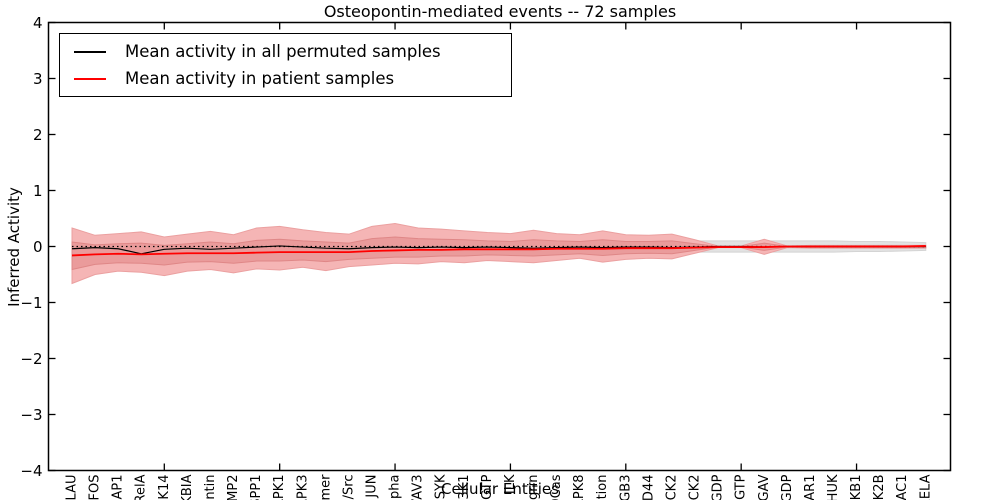  Describe the element at coordinates (856, 487) in the screenshot. I see `x-category-label: NFKB1` at that location.